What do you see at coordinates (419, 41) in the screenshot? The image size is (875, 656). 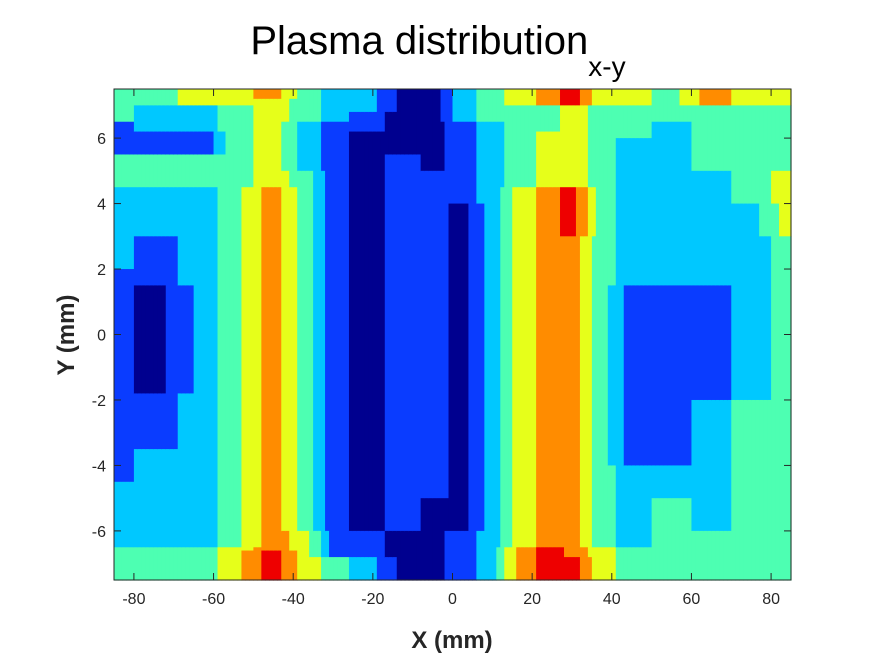 I see `chart-title-main: Plasma distribution` at bounding box center [419, 41].